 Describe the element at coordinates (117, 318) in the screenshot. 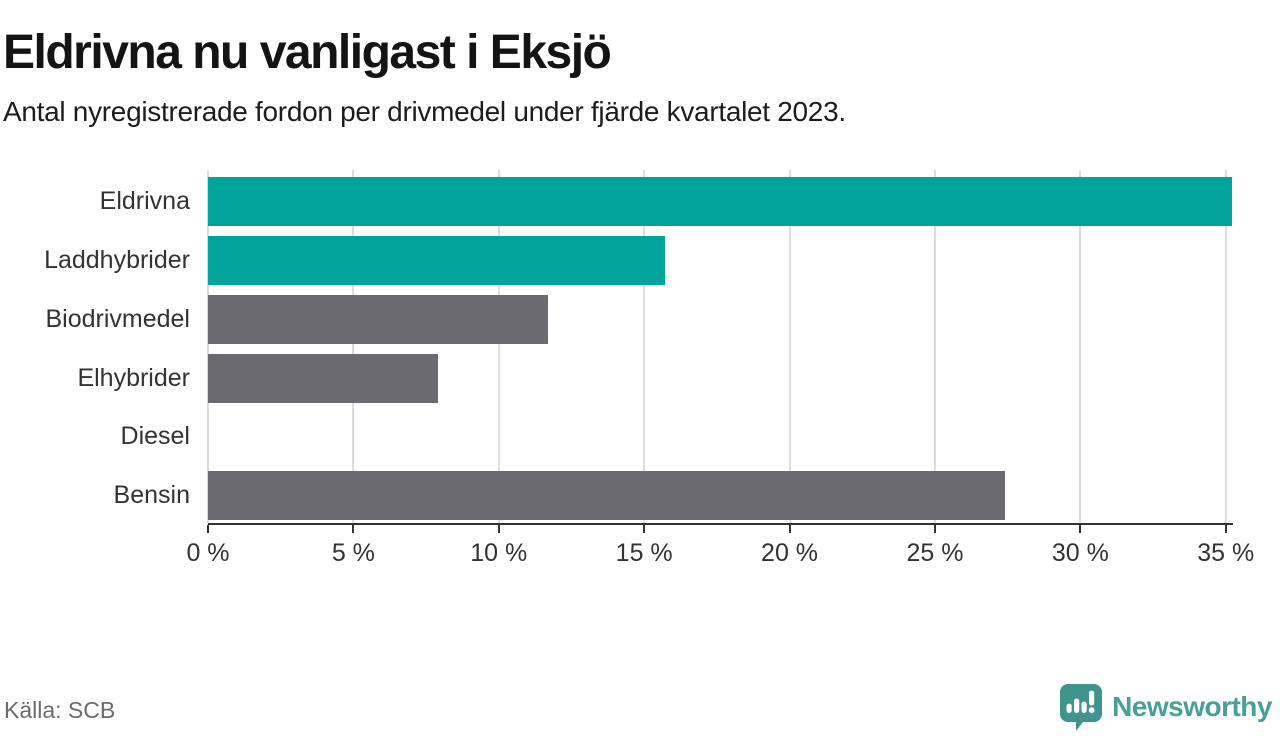

I see `category-label-biodrivmedel: Biodrivmedel` at that location.